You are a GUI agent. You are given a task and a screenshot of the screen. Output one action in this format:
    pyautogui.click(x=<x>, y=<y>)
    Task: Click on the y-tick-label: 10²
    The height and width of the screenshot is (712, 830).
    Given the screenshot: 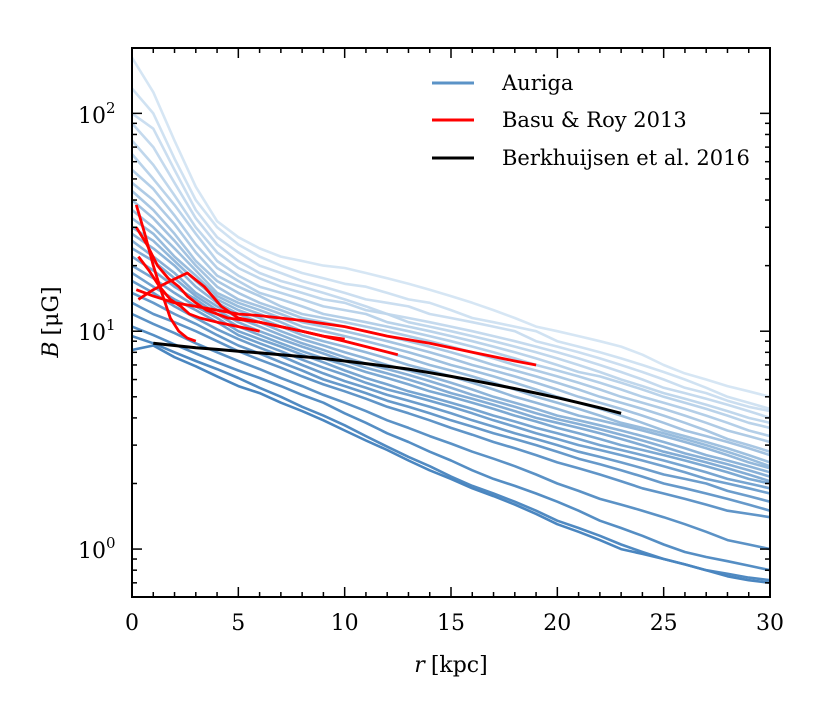 What is the action you would take?
    pyautogui.click(x=97, y=114)
    